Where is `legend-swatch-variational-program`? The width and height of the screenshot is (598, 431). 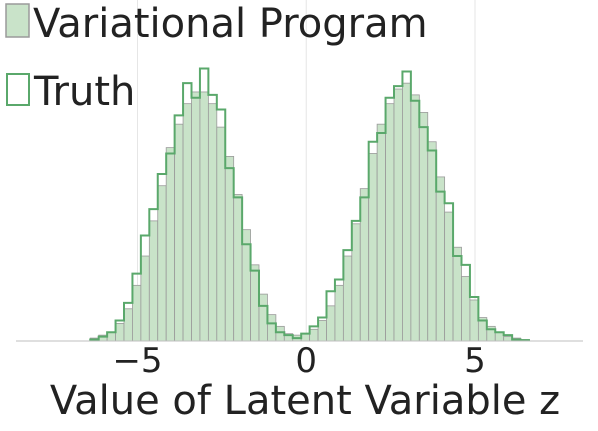
legend-swatch-variational-program is located at coordinates (17, 20).